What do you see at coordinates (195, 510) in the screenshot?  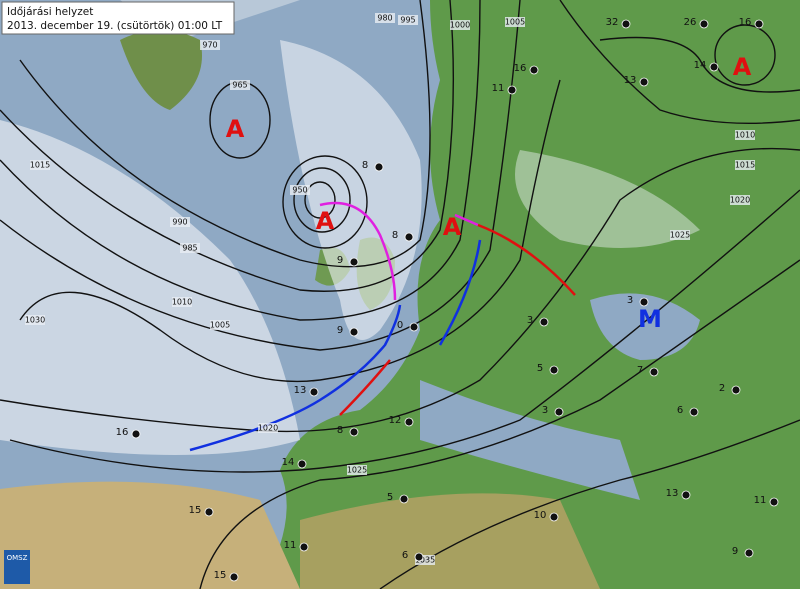 I see `temperature: 15` at bounding box center [195, 510].